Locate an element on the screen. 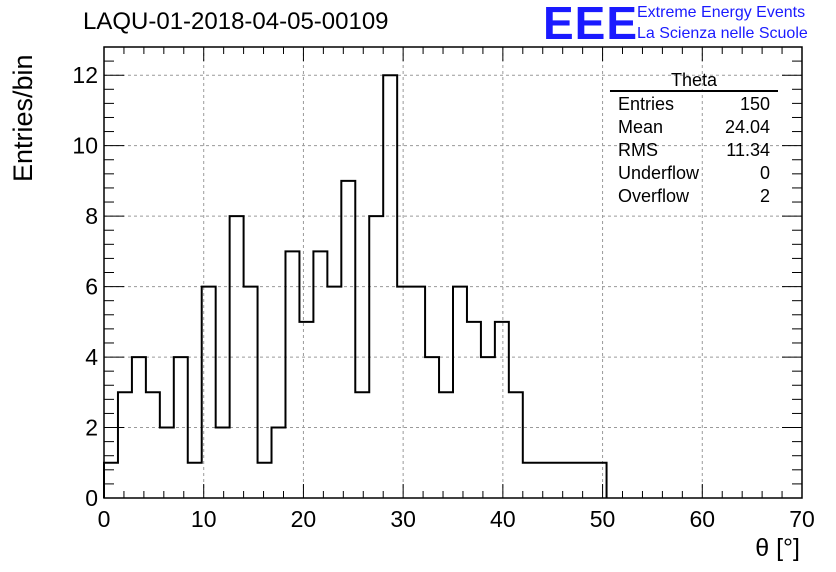 This screenshot has width=836, height=572. stats-value: 0 is located at coordinates (764, 173).